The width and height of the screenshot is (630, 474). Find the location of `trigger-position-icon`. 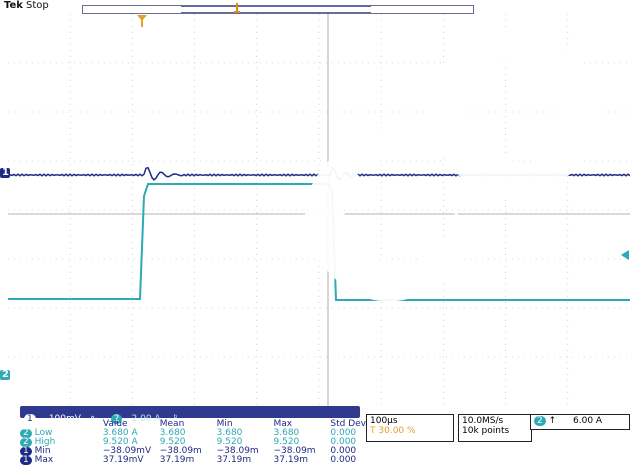

trigger-position-icon is located at coordinates (237, 8).